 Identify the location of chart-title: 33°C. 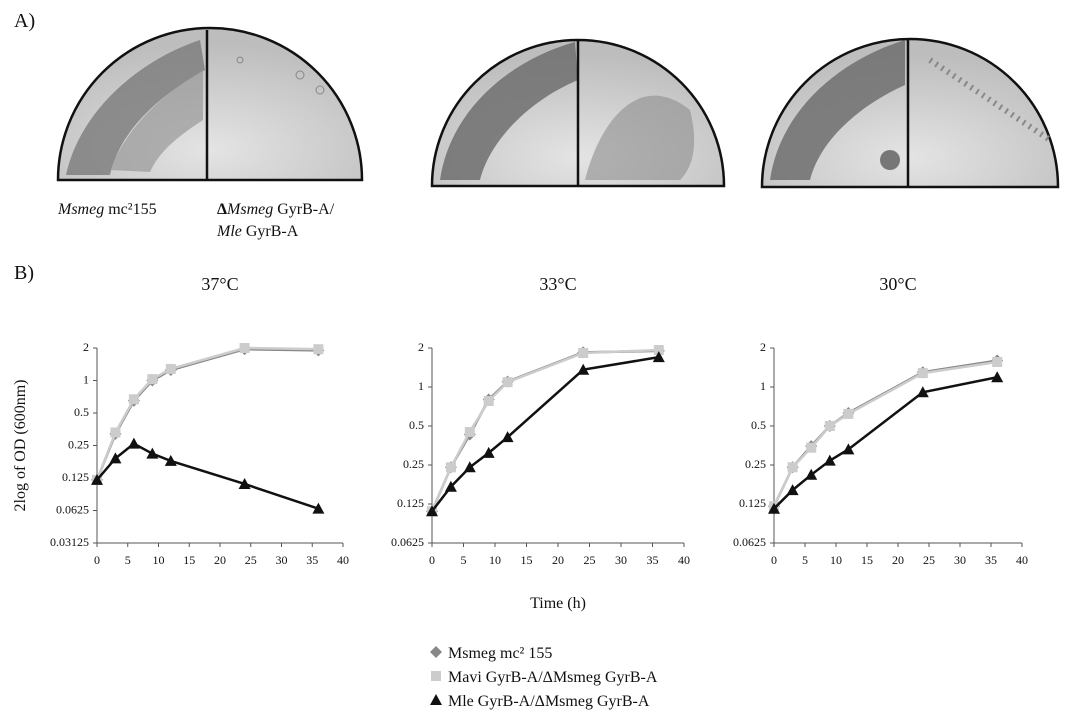
(557, 284).